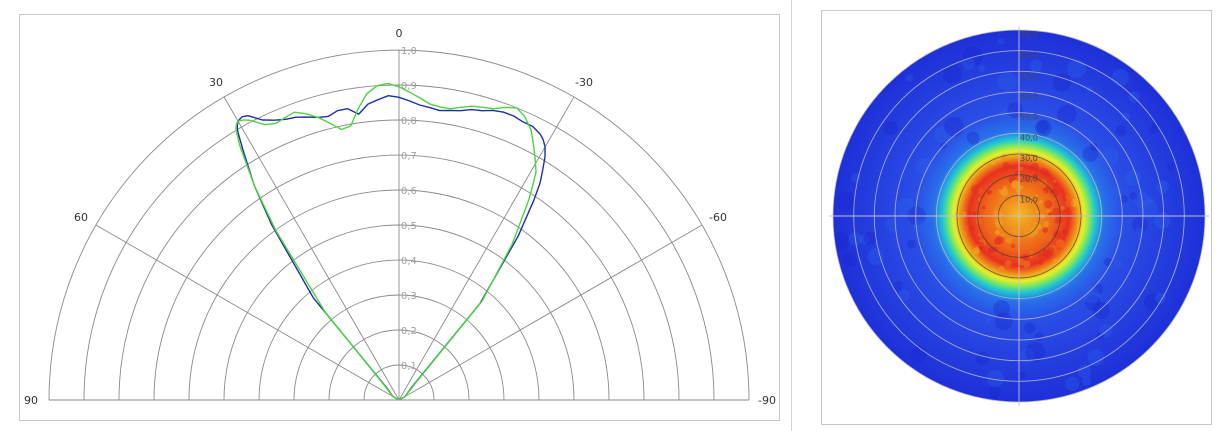 This screenshot has width=1224, height=431. I want to click on heatmap-ring-label: 70,0, so click(1029, 75).